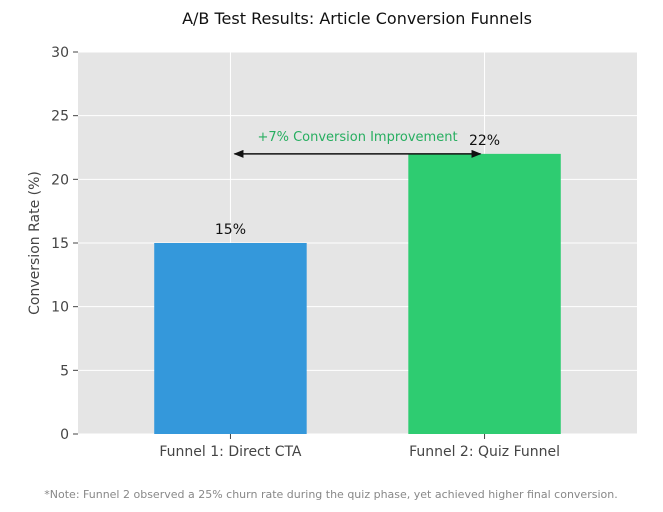 Image resolution: width=663 pixels, height=512 pixels. I want to click on y-tick-label: 20, so click(60, 180).